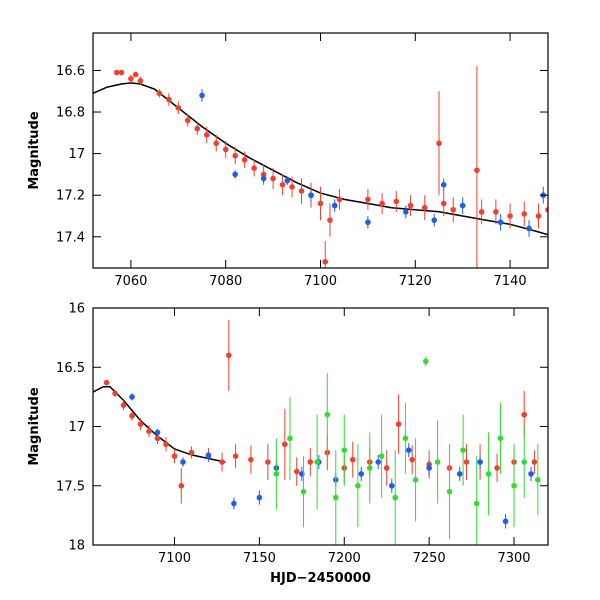 This screenshot has width=600, height=600. Describe the element at coordinates (373, 163) in the screenshot. I see `series-blue` at that location.